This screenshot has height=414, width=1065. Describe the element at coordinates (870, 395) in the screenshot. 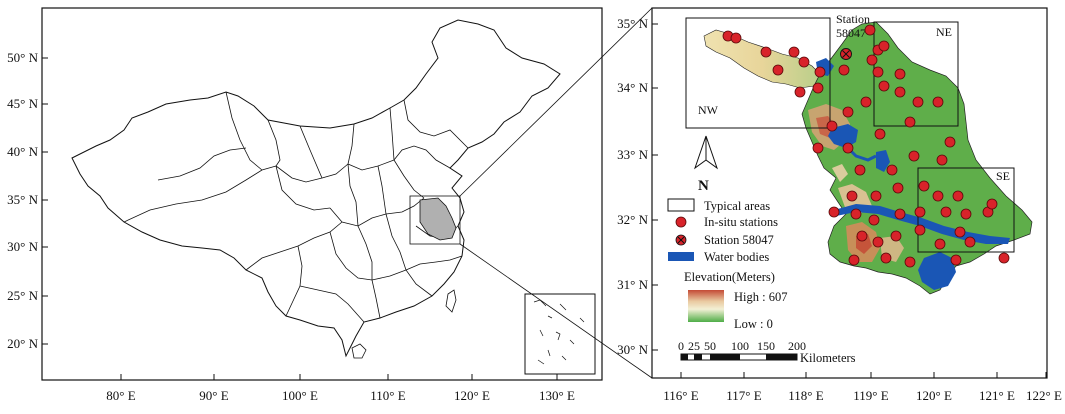

I see `jiangsu-xlabel-119: 119° E` at that location.